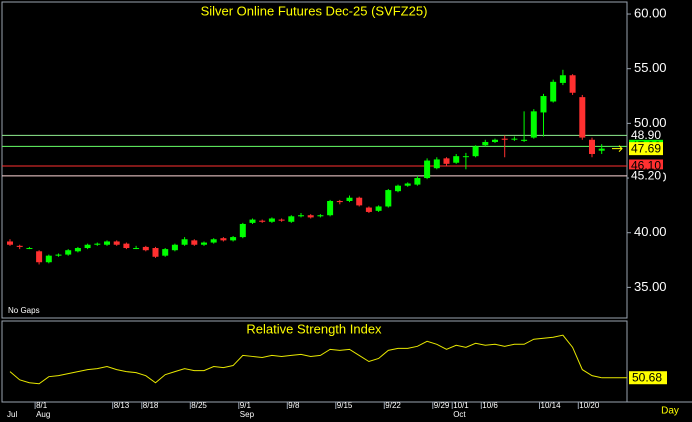 Image resolution: width=692 pixels, height=422 pixels. Describe the element at coordinates (393, 405) in the screenshot. I see `x-tick-label: 9/22` at that location.